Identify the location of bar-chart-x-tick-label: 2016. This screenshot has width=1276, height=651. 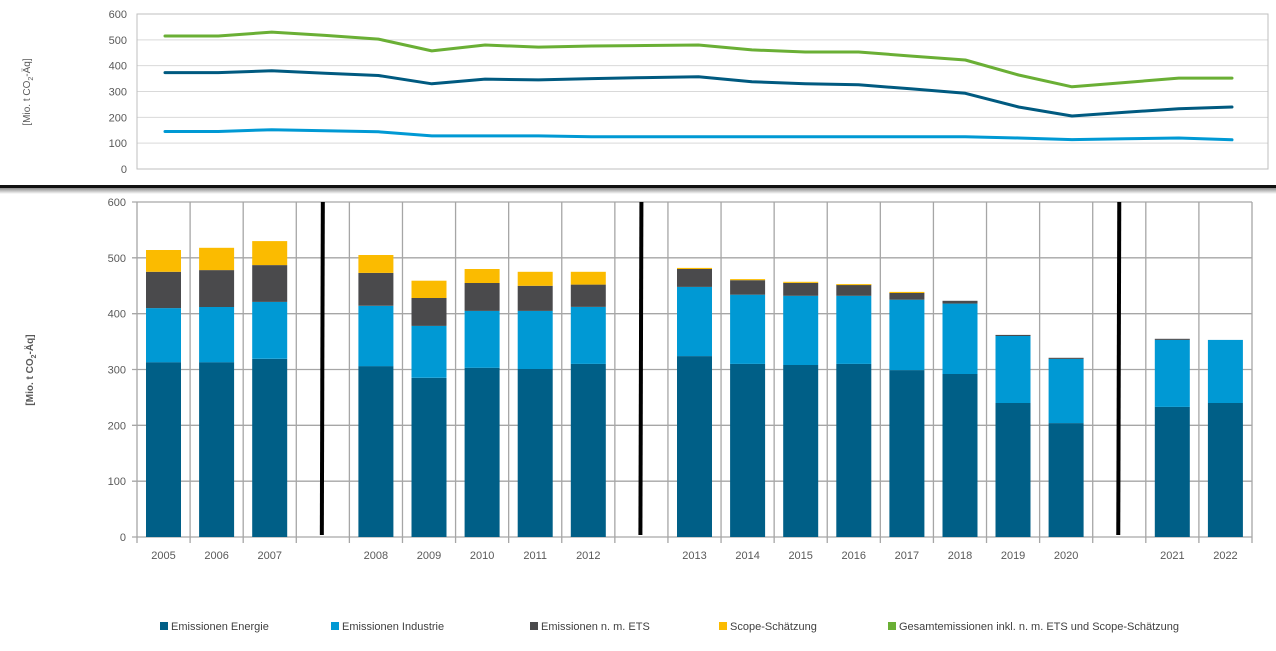
(854, 556).